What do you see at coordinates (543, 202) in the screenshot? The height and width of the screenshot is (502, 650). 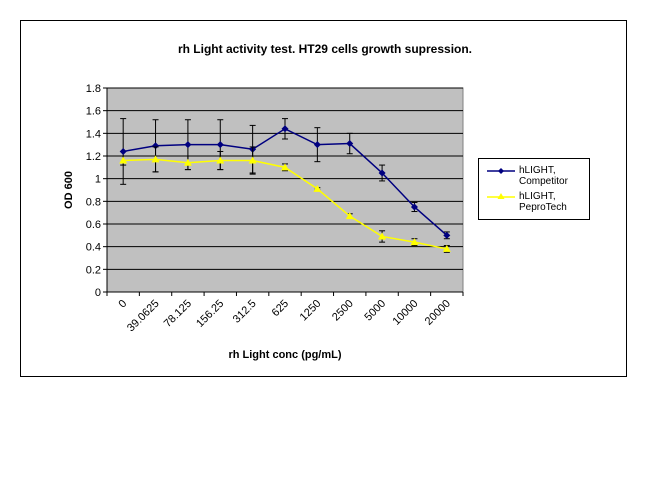 I see `legend-item-peprotech: hLIGHT, PeproTech` at bounding box center [543, 202].